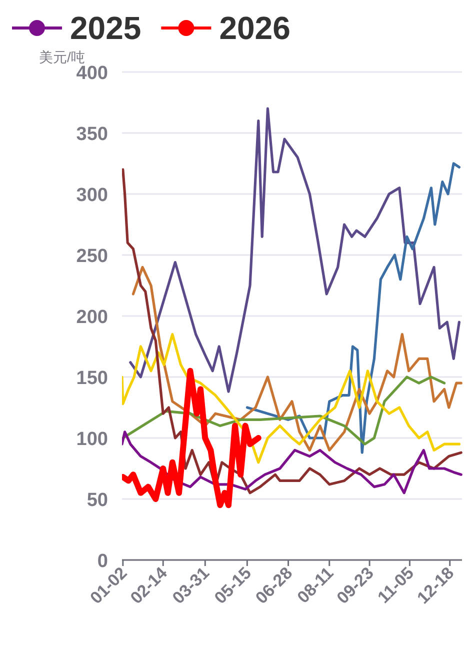 Image resolution: width=464 pixels, height=654 pixels. Describe the element at coordinates (97, 500) in the screenshot. I see `y-tick-label: 50` at that location.